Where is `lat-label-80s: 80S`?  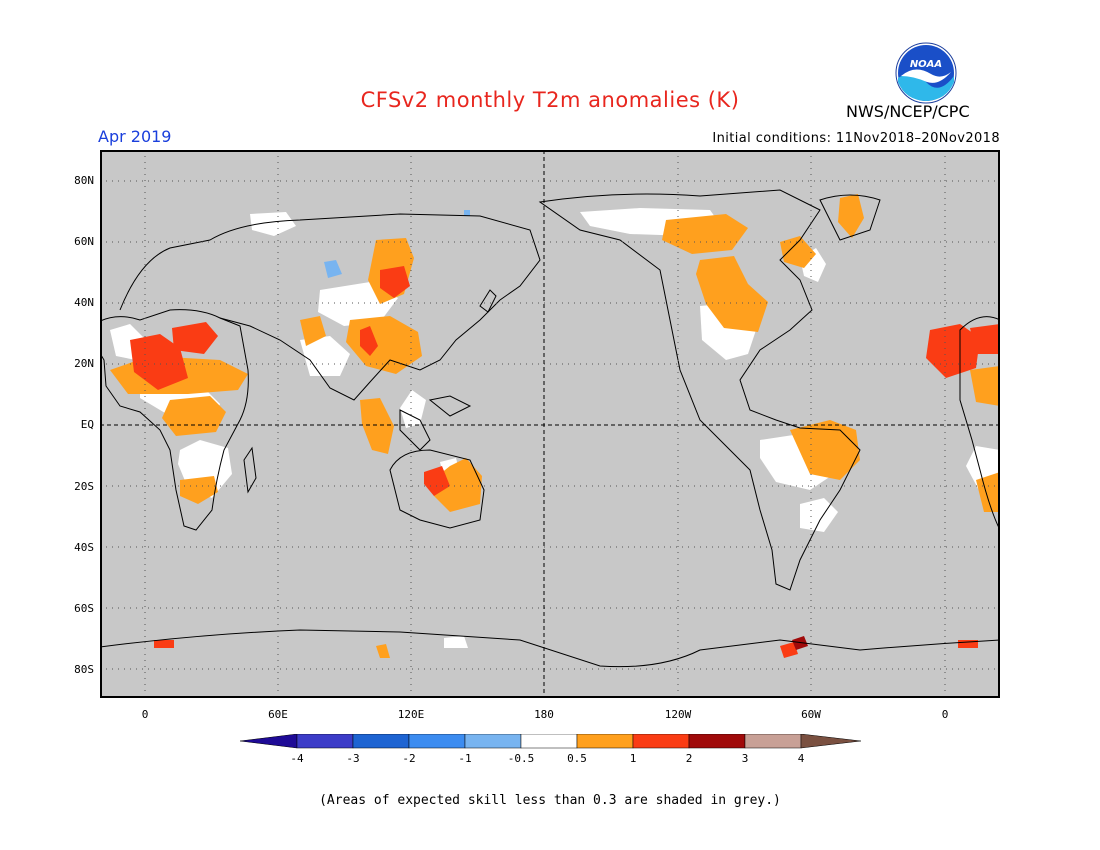 lat-label-80s: 80S is located at coordinates (84, 669).